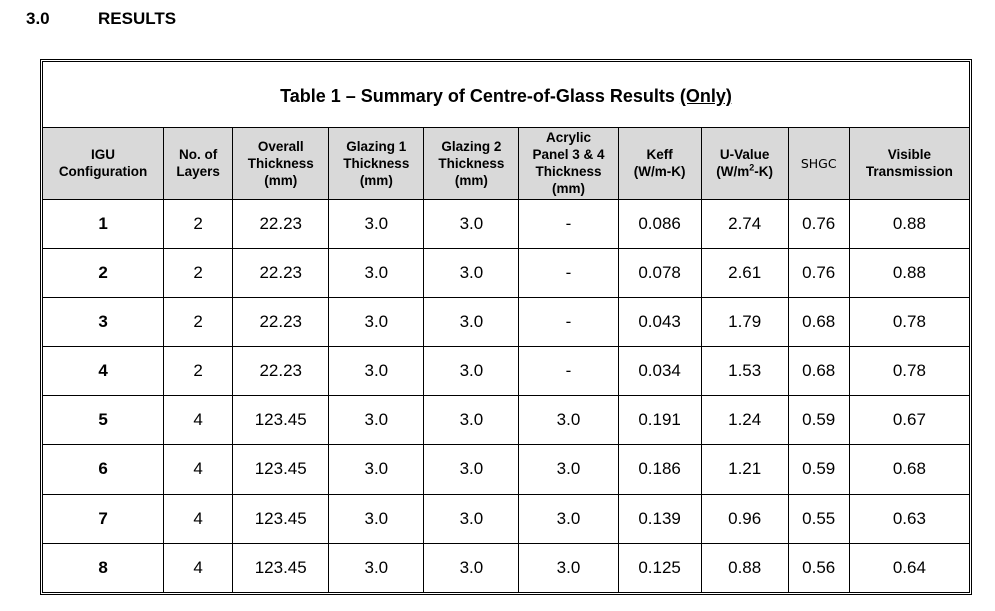 This screenshot has height=611, width=995. What do you see at coordinates (733, 172) in the screenshot?
I see `header-text: (W/m` at bounding box center [733, 172].